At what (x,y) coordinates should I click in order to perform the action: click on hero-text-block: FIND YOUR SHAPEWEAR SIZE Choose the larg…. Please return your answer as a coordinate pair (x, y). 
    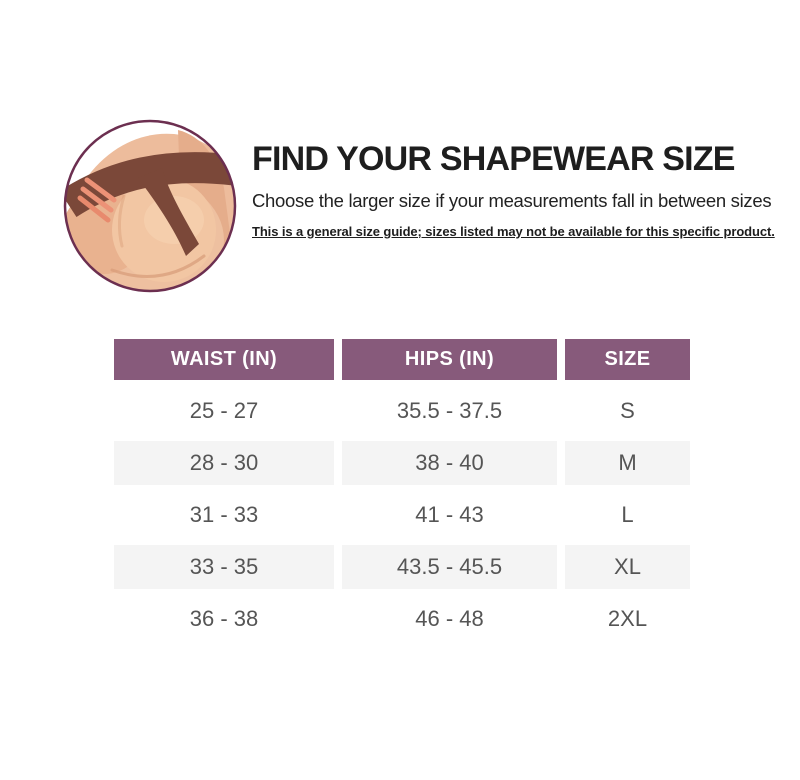
    Looking at the image, I should click on (520, 178).